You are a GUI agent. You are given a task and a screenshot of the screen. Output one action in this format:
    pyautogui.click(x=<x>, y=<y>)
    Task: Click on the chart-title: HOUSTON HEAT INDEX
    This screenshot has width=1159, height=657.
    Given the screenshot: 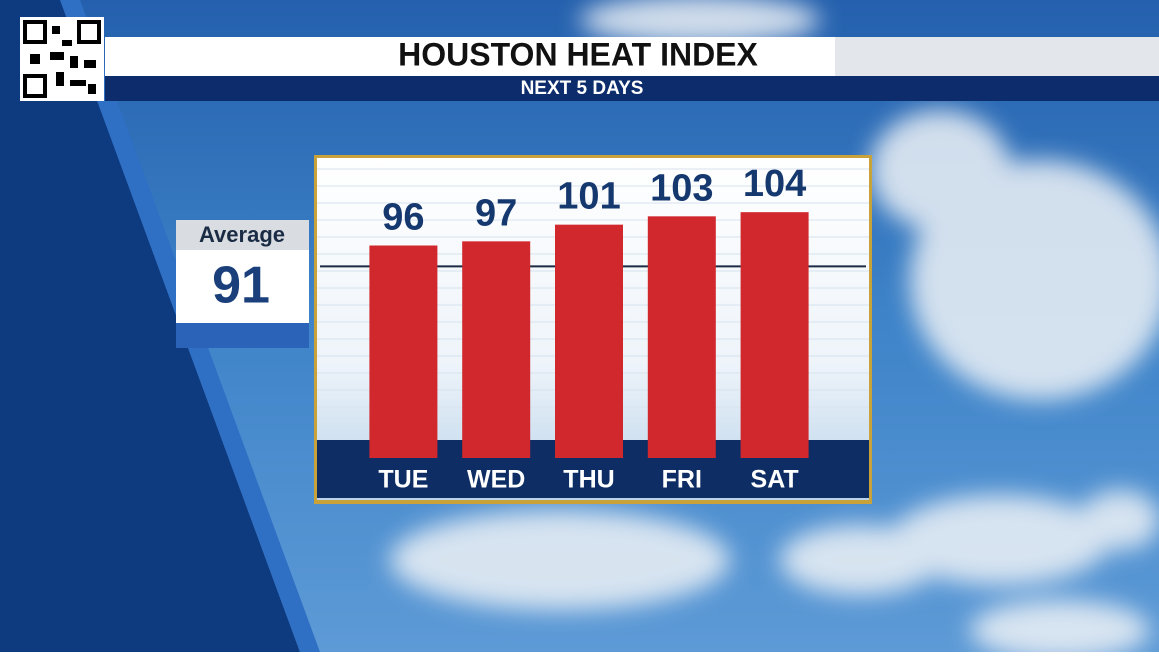 What is the action you would take?
    pyautogui.click(x=578, y=54)
    